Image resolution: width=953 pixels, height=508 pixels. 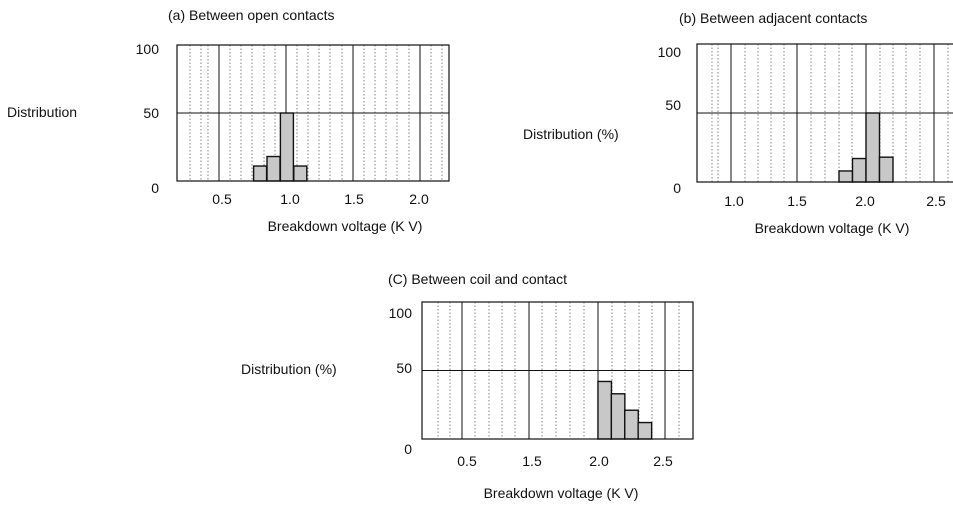 What do you see at coordinates (148, 49) in the screenshot?
I see `chart-a-ytick-100: 100` at bounding box center [148, 49].